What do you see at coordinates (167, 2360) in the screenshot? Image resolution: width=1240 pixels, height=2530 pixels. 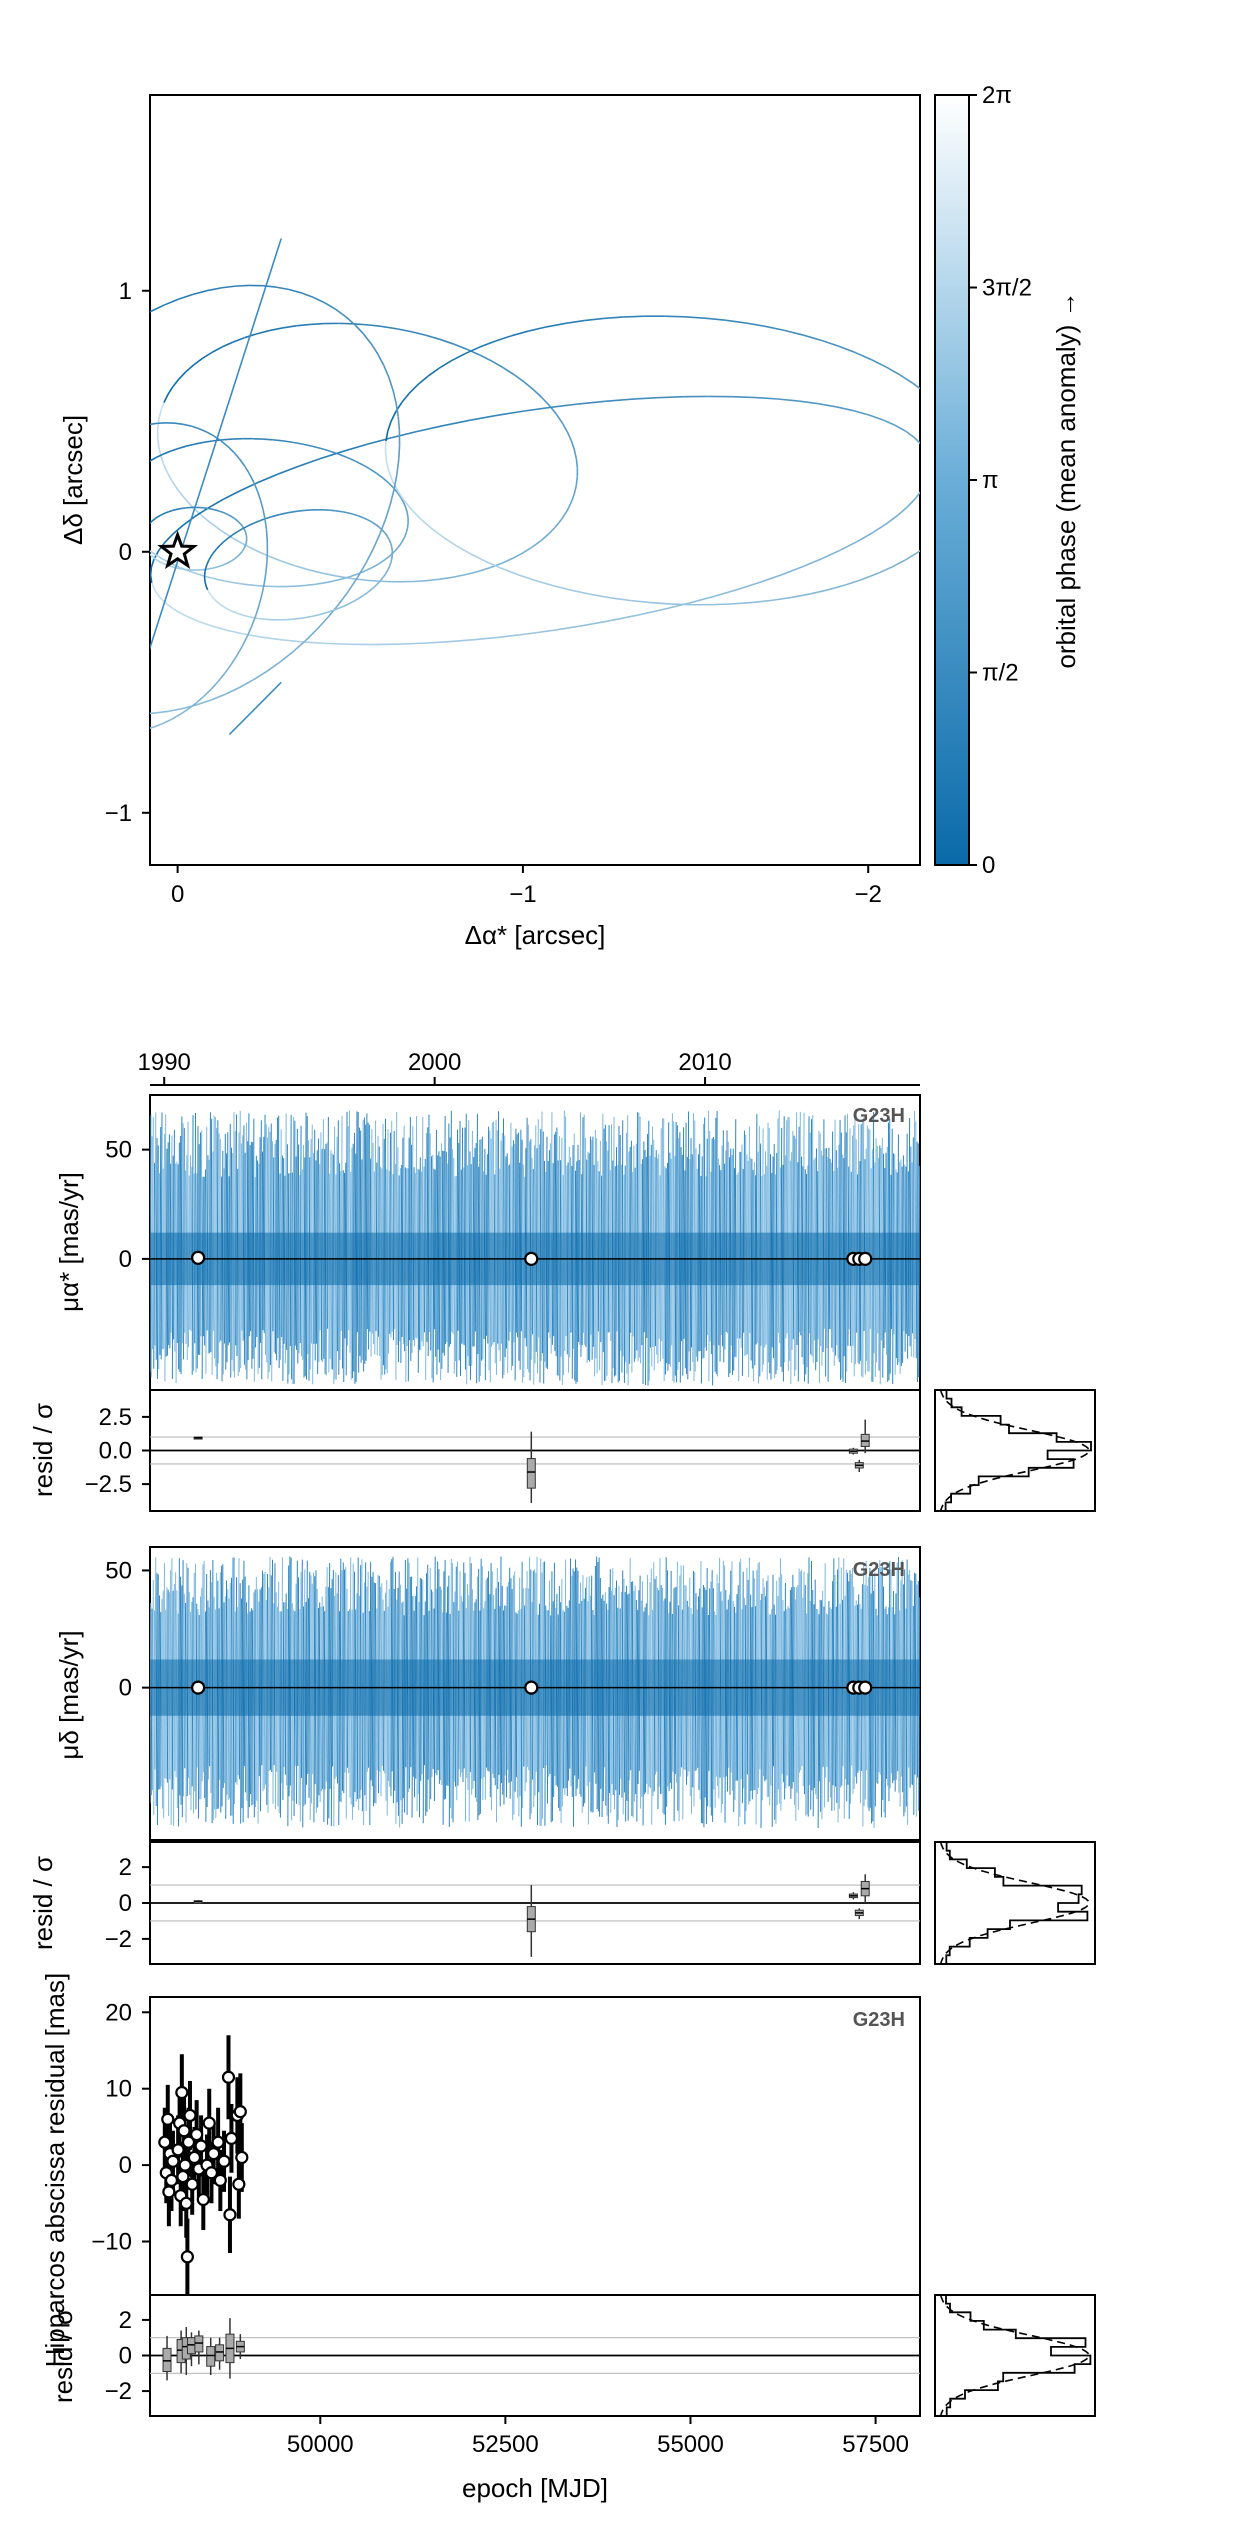 I see `resid-box` at bounding box center [167, 2360].